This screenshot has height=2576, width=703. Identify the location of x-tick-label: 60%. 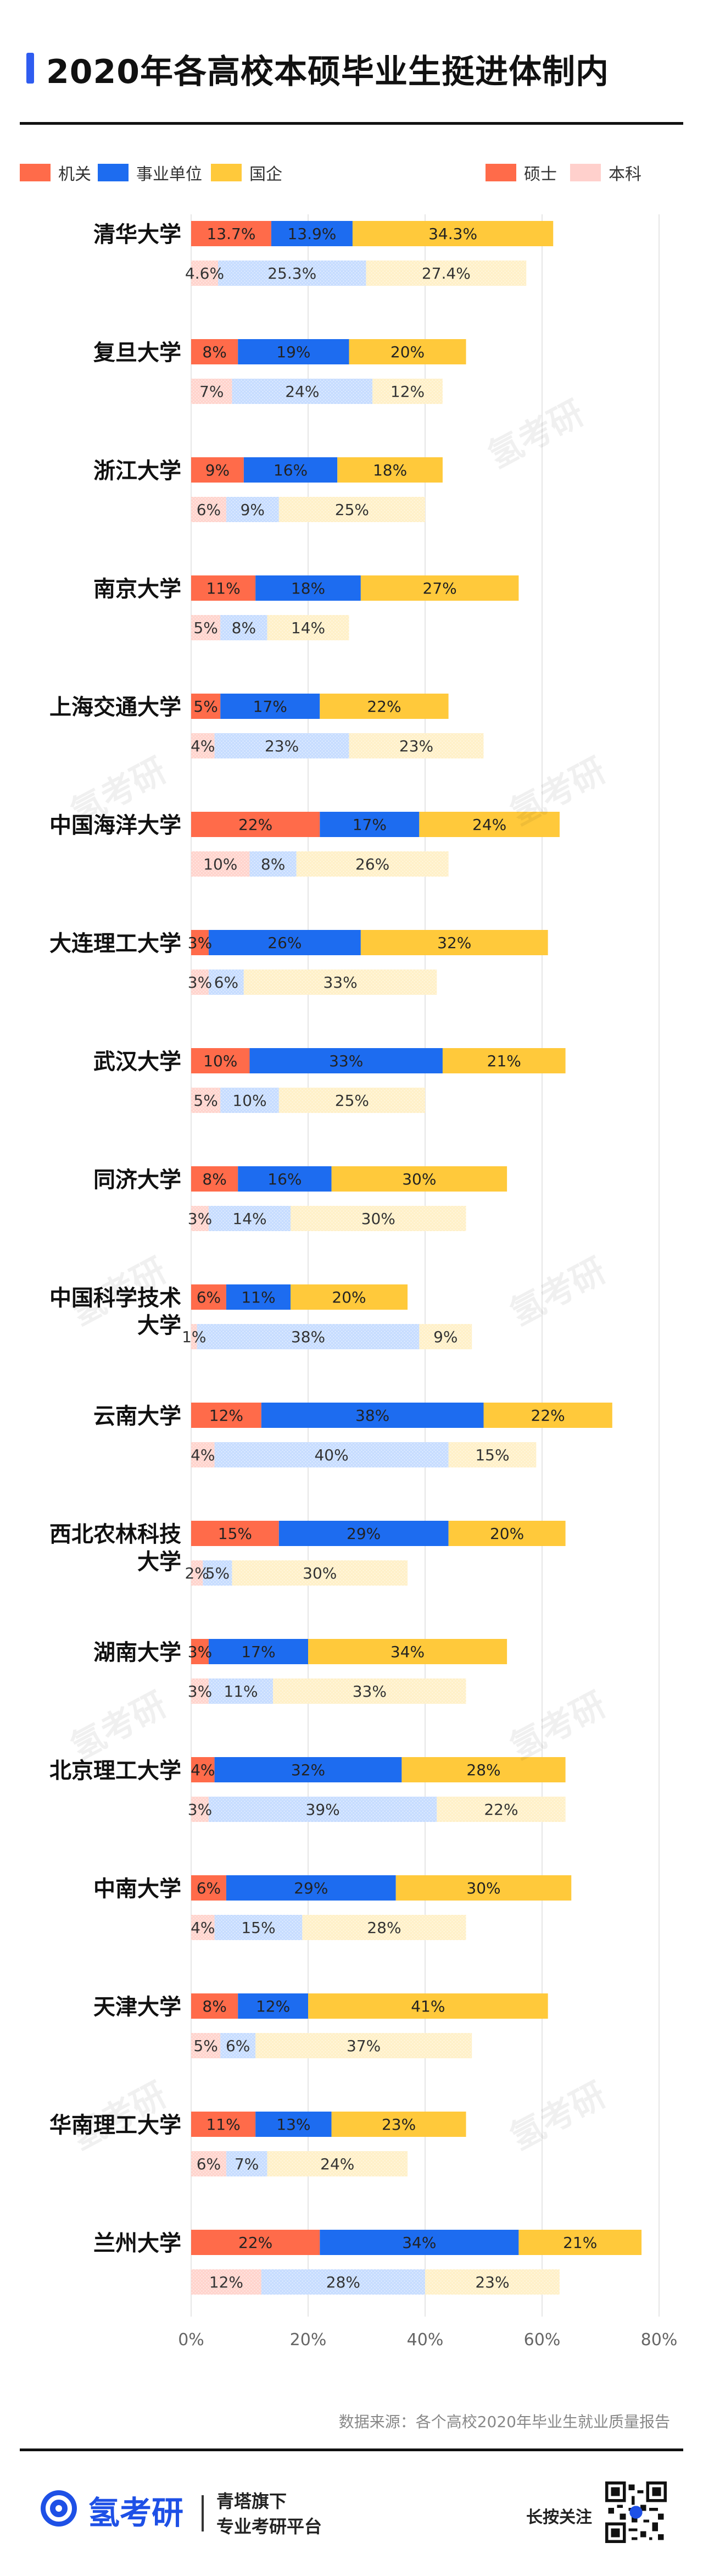
(542, 2340).